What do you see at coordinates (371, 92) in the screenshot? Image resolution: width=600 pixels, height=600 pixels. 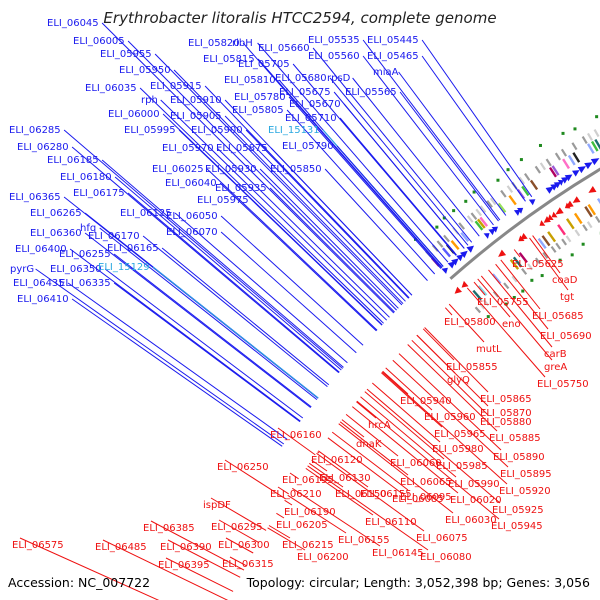 I see `forward-gene-label: ELI_05565` at bounding box center [371, 92].